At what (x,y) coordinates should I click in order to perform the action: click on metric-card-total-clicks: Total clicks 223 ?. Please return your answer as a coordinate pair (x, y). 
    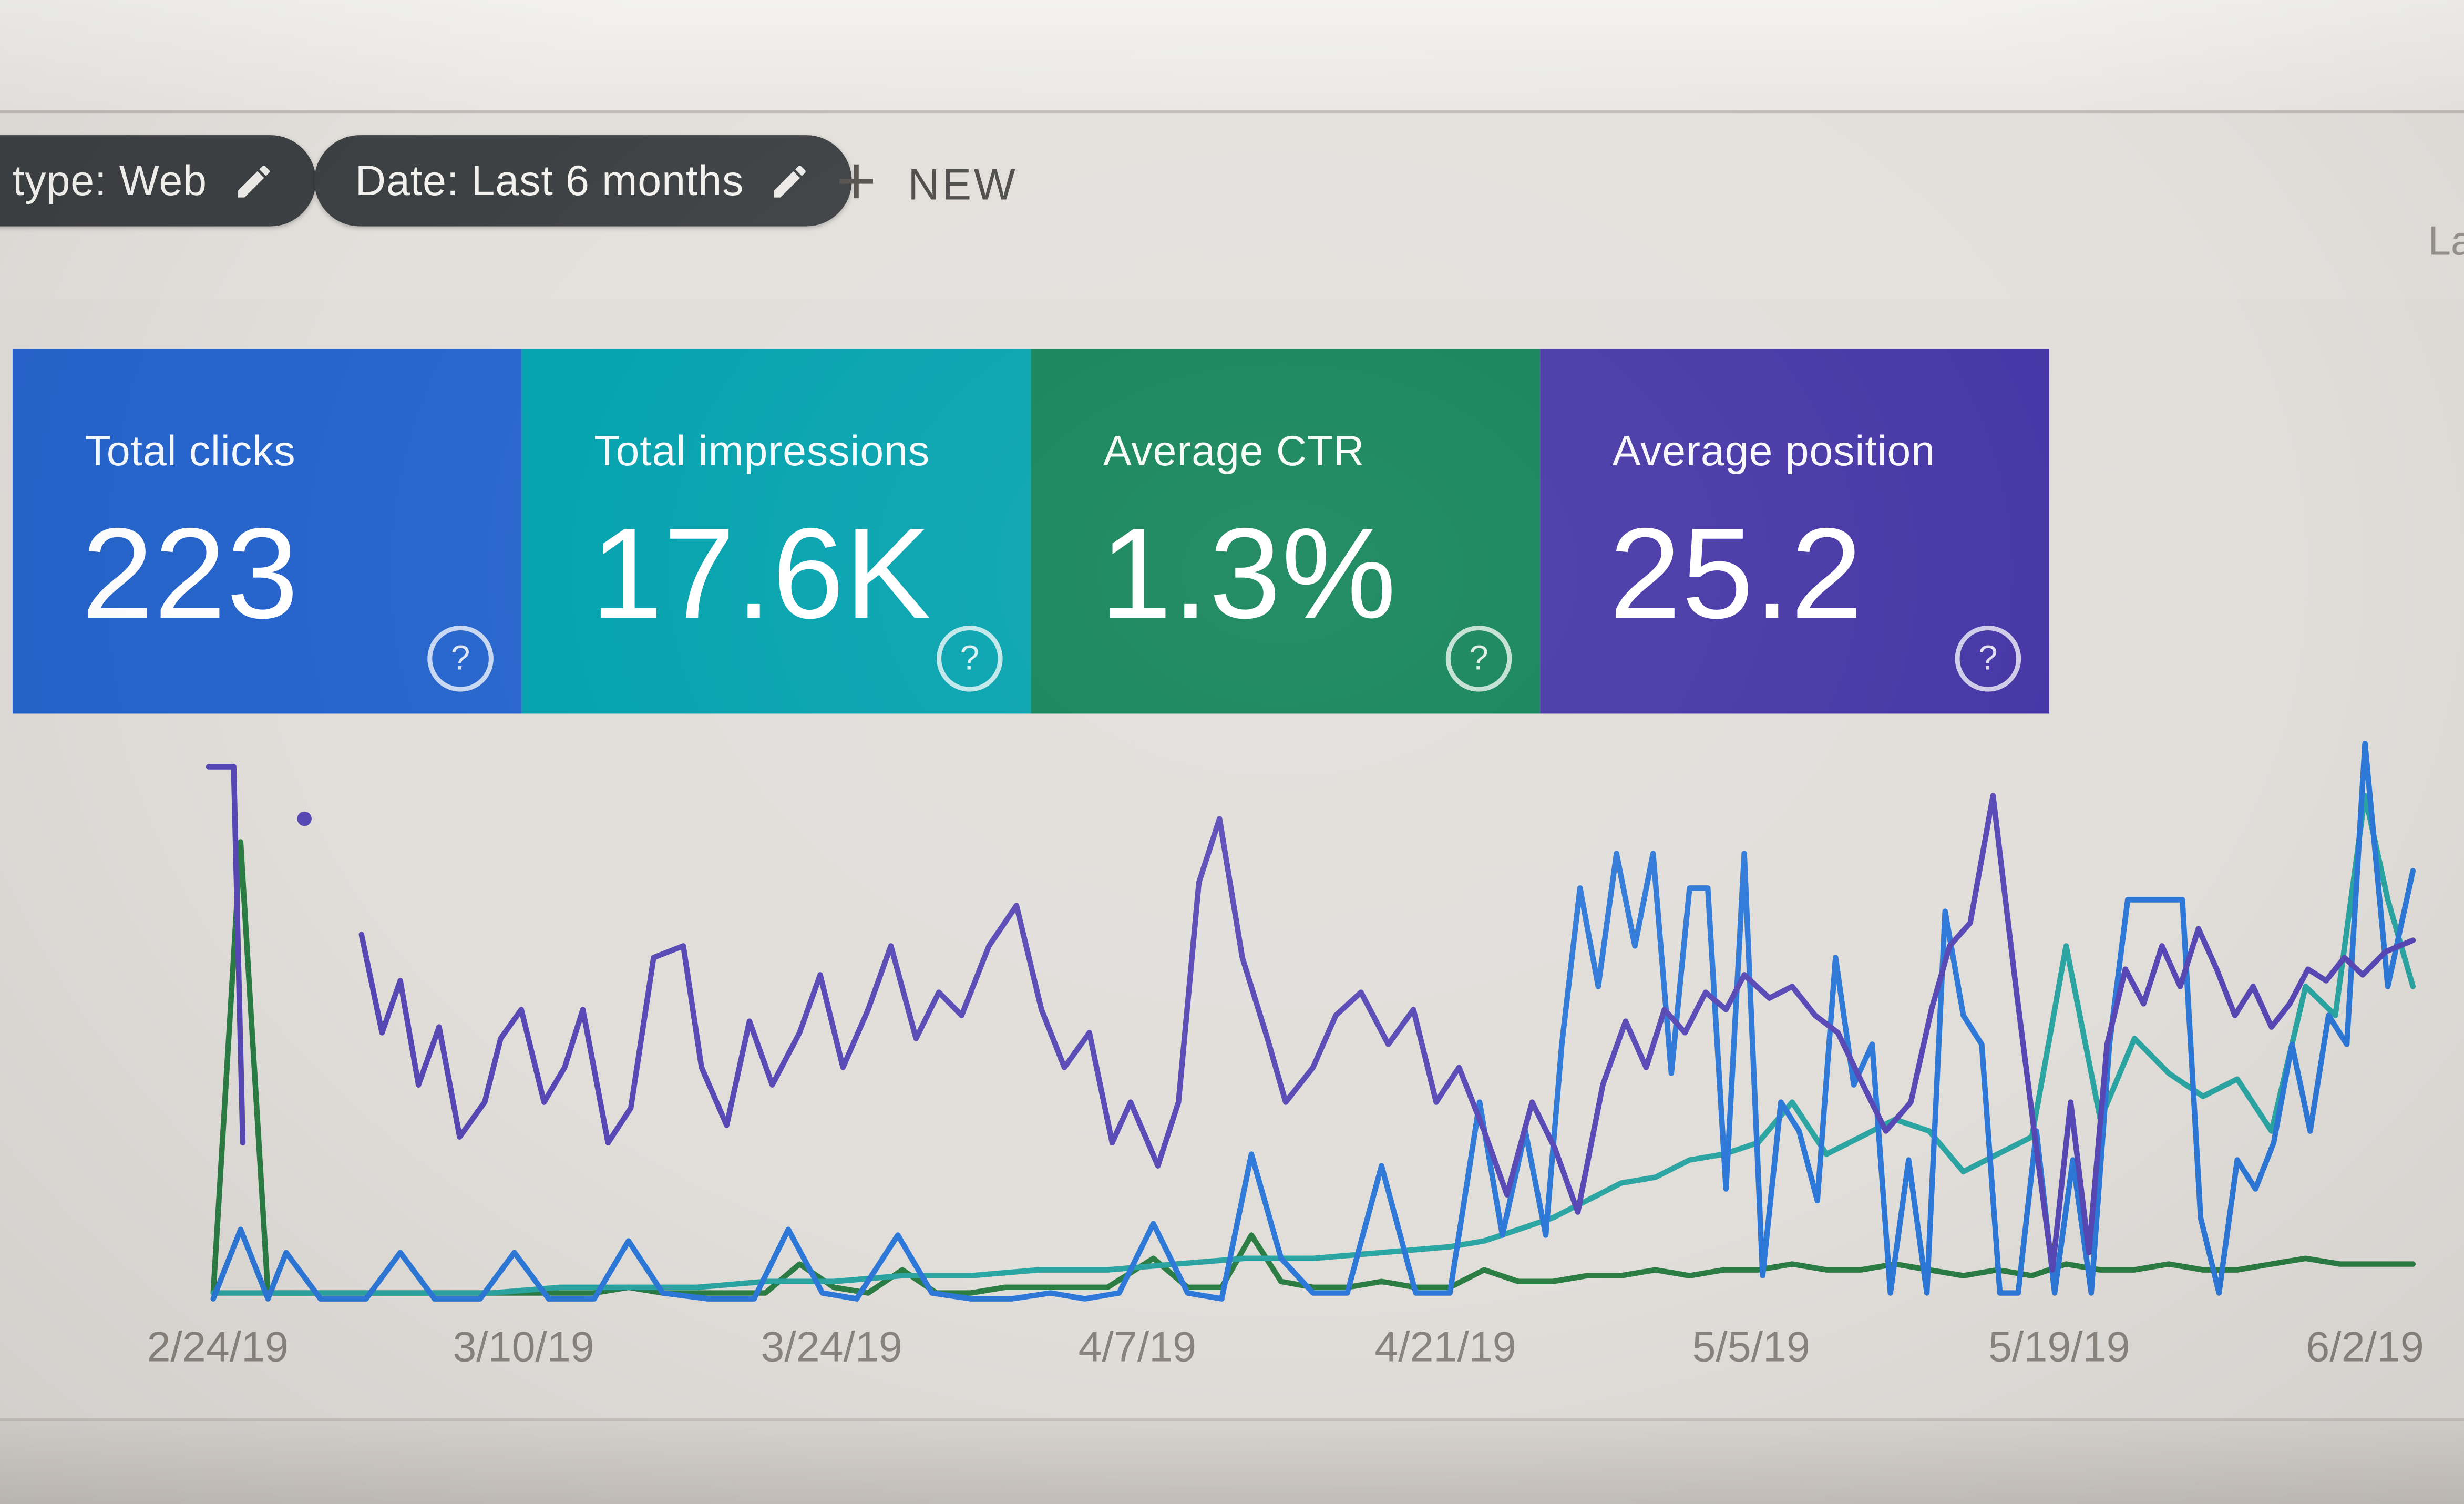
    Looking at the image, I should click on (267, 532).